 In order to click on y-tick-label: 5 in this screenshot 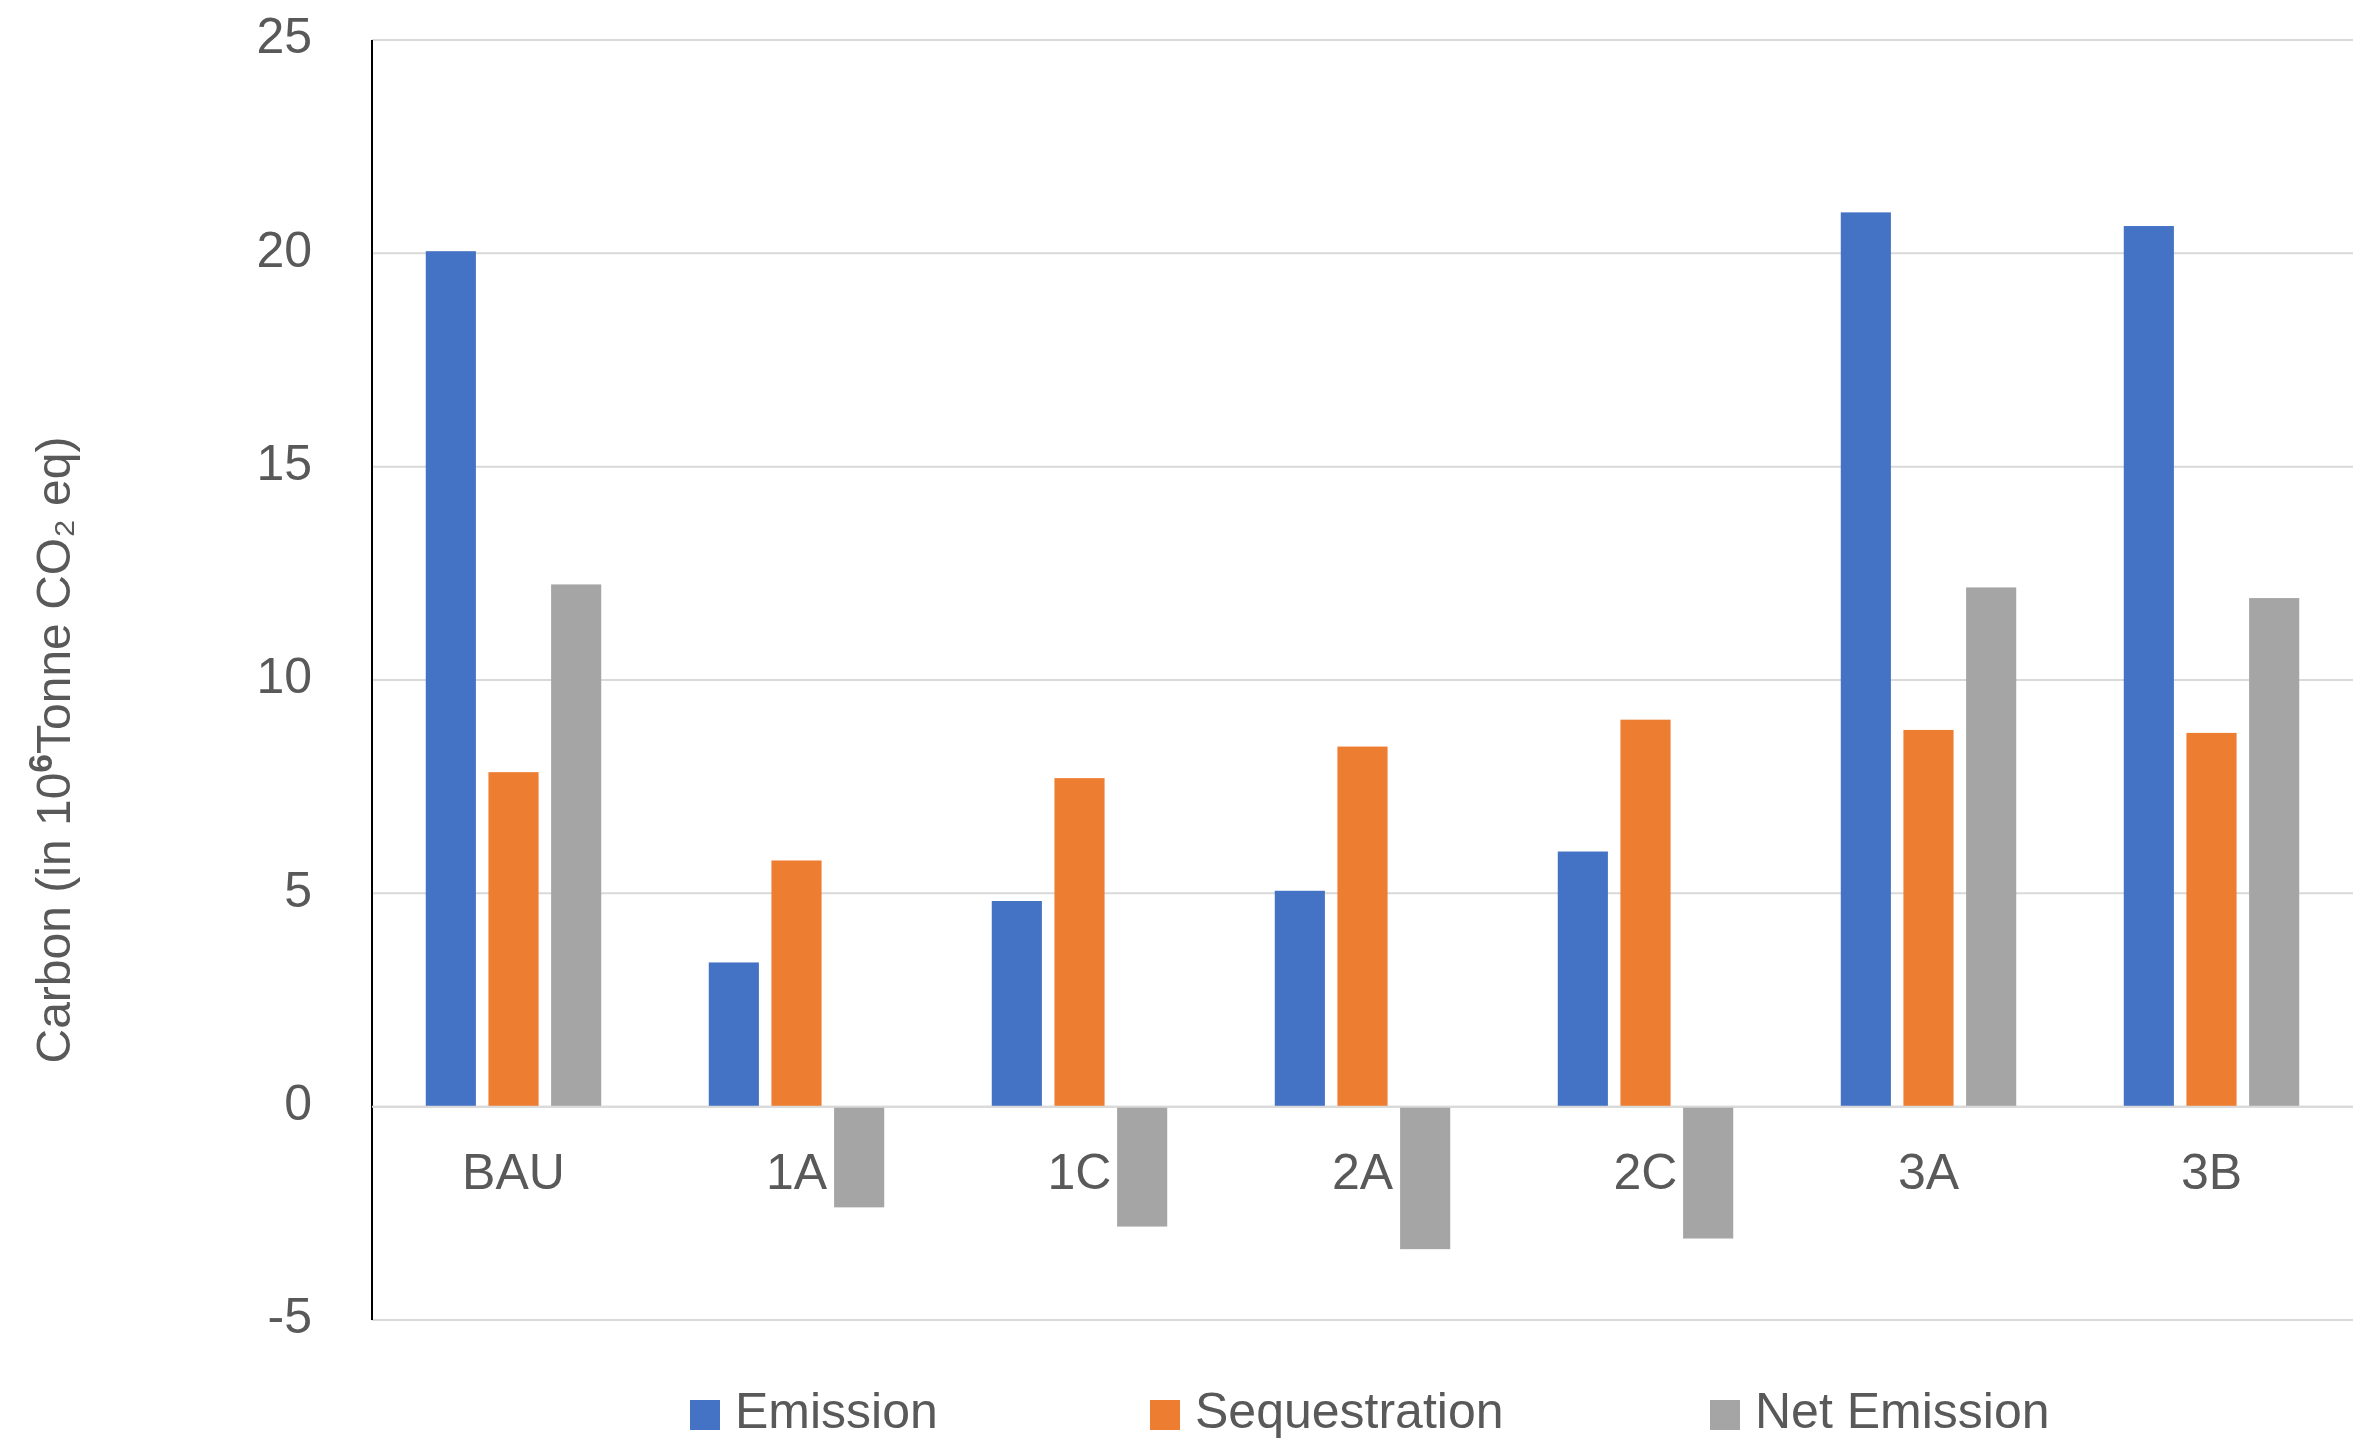, I will do `click(298, 889)`.